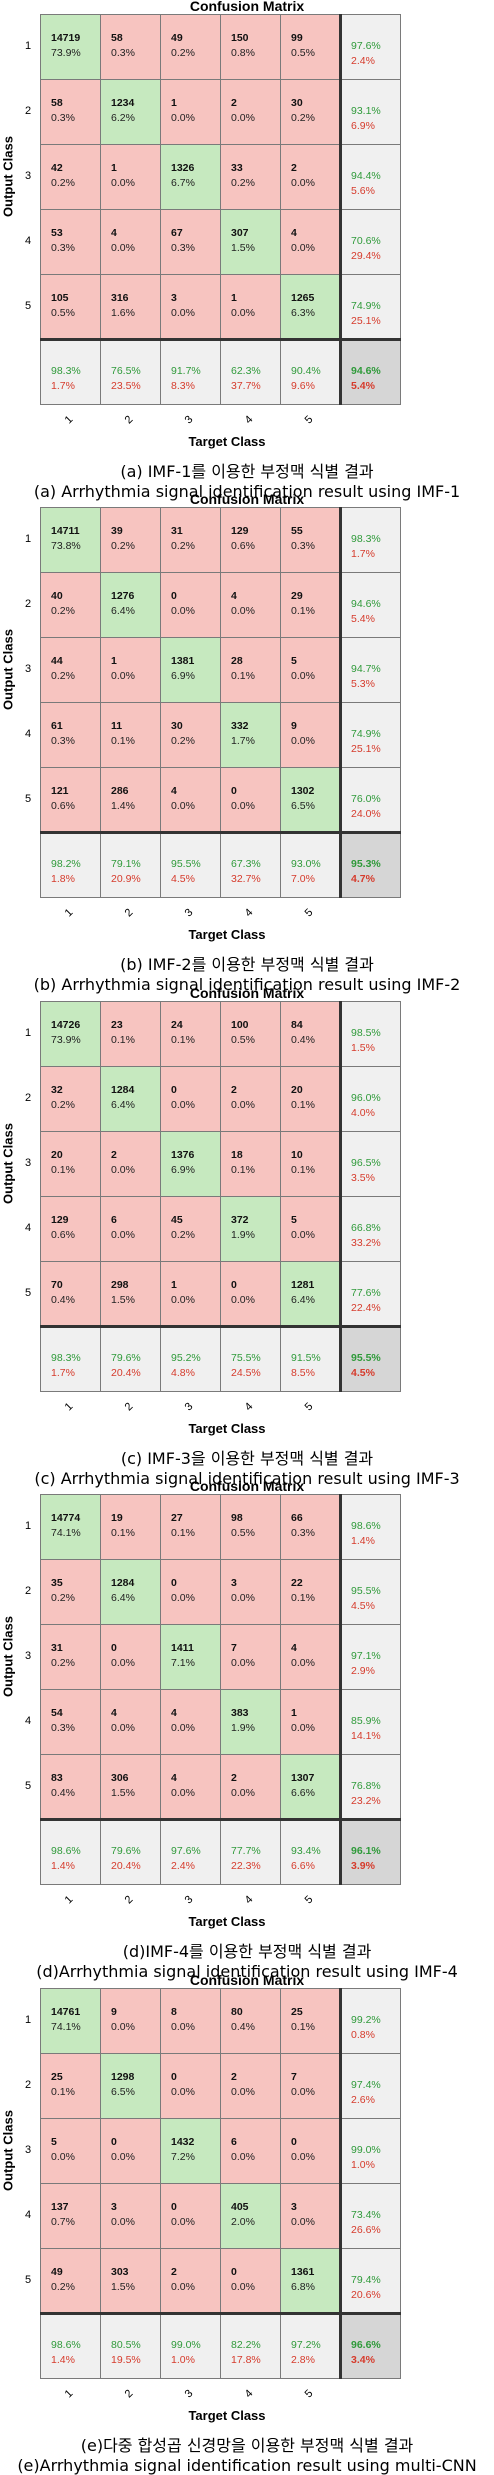  Describe the element at coordinates (120, 2272) in the screenshot. I see `cell-count: 303` at that location.